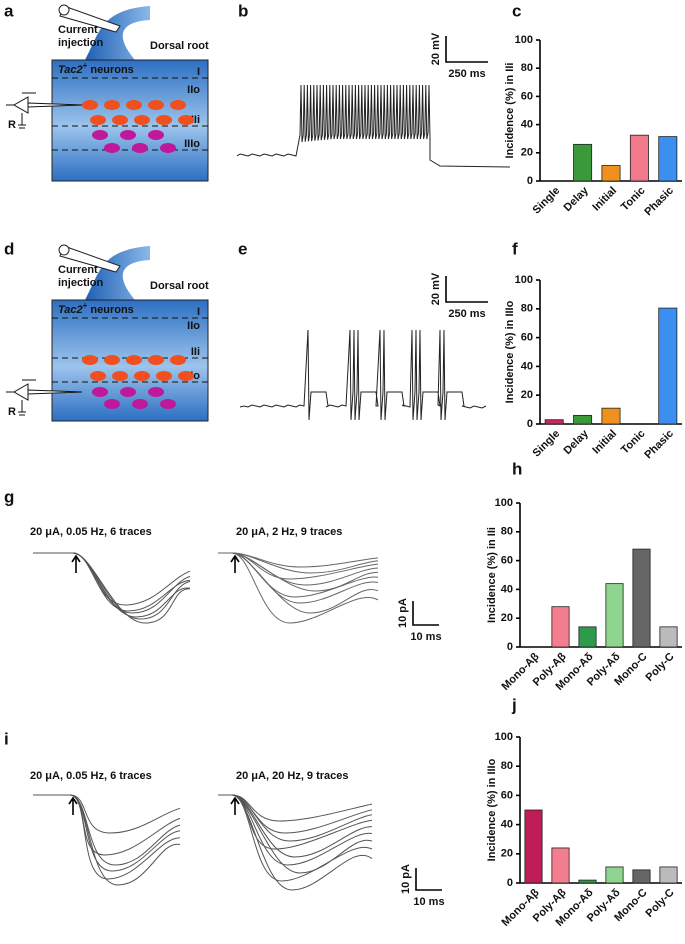 The height and width of the screenshot is (944, 685). I want to click on scale-bar, so click(466, 289).